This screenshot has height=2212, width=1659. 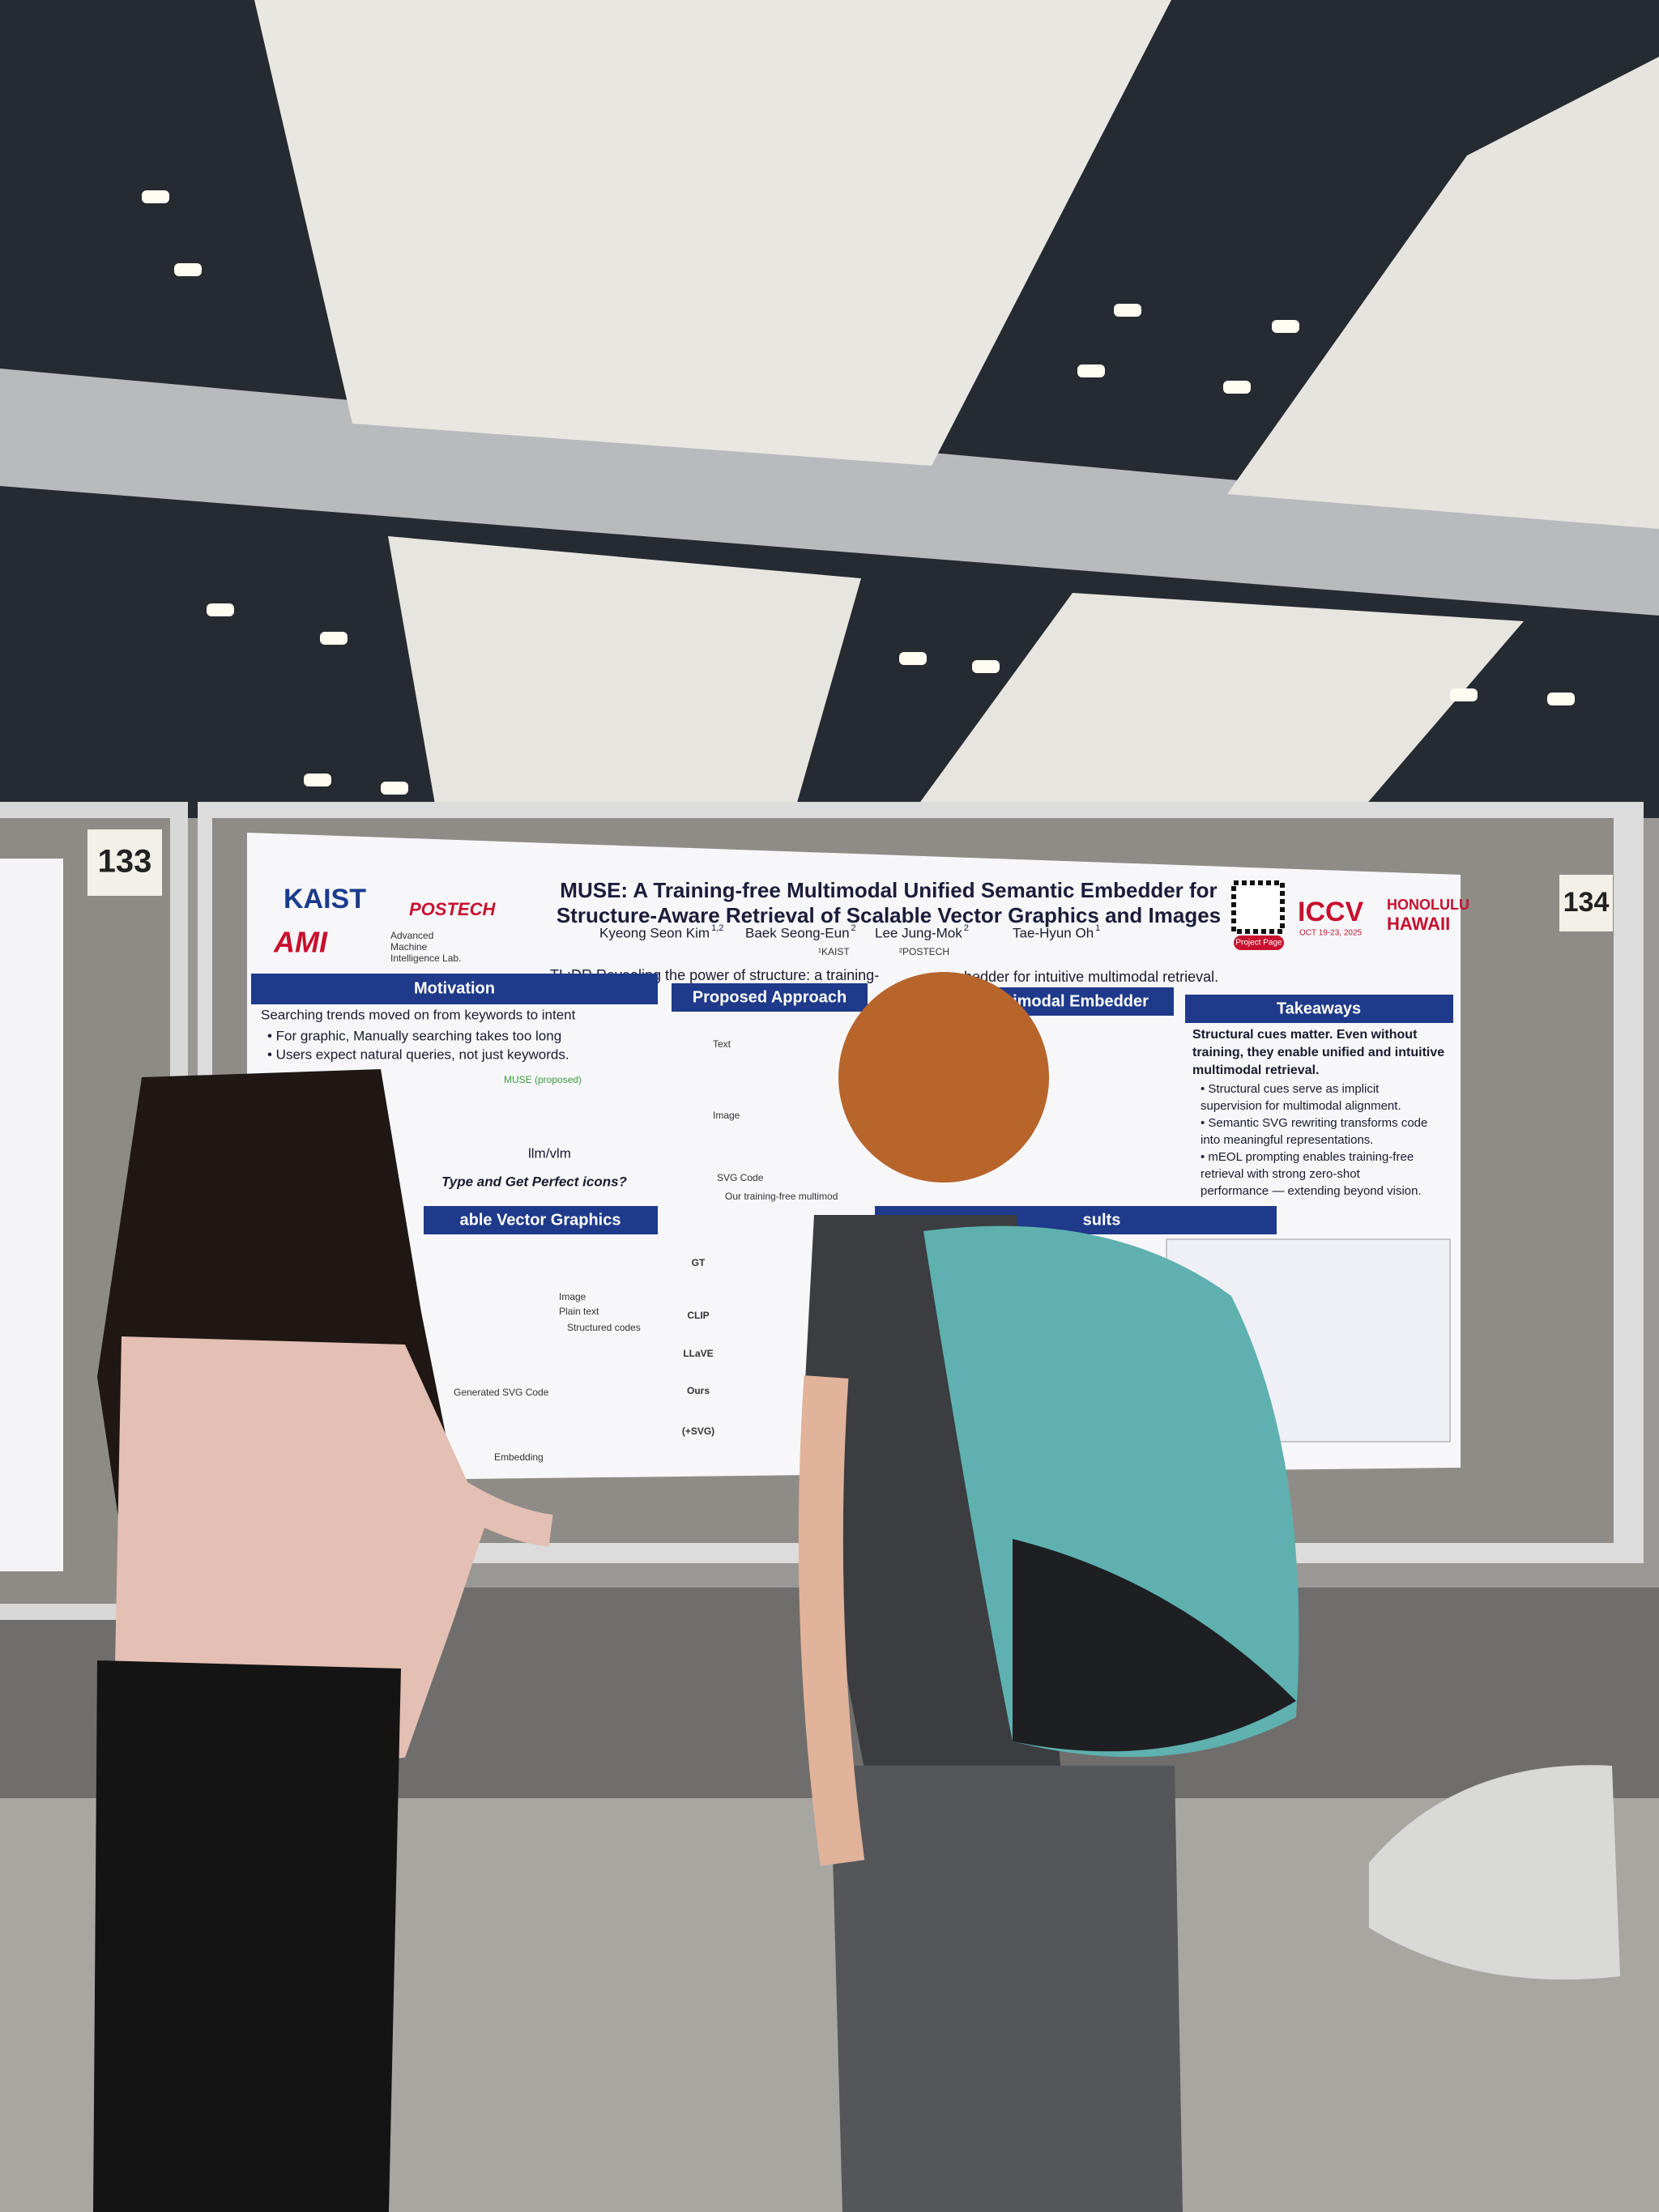 What do you see at coordinates (1097, 928) in the screenshot?
I see `author-affiliation: 1` at bounding box center [1097, 928].